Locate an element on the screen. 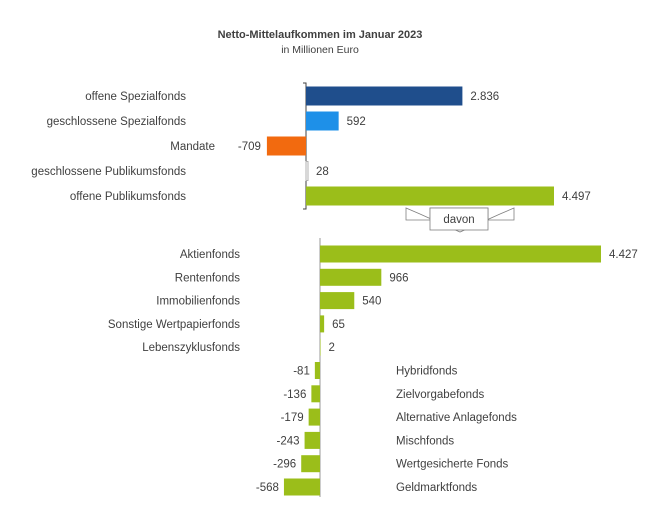  bar-offene-publikumsfonds is located at coordinates (430, 196).